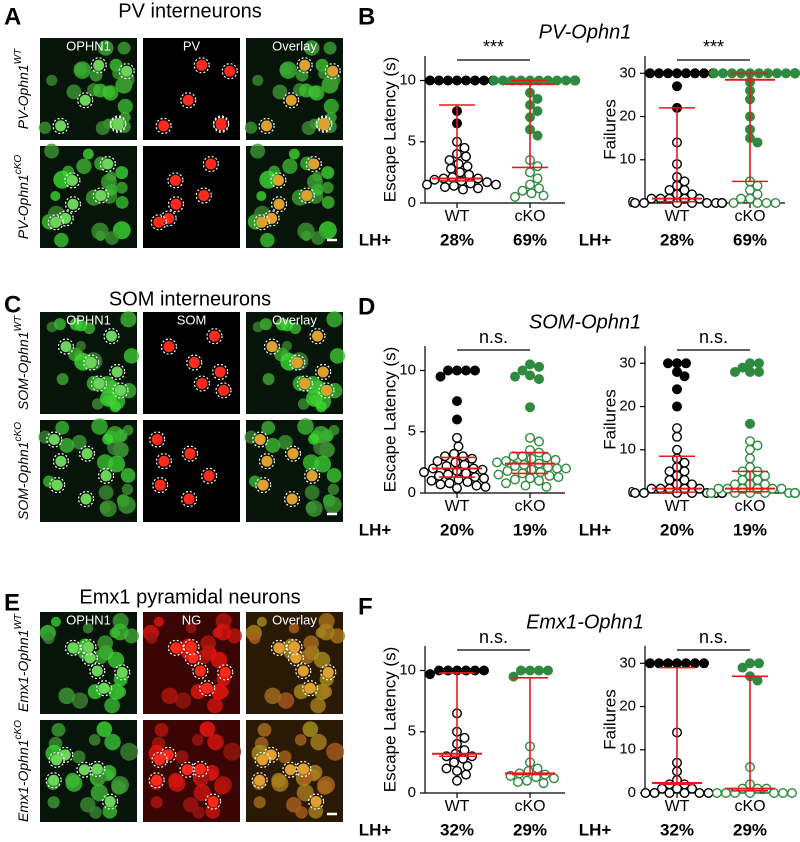 The height and width of the screenshot is (842, 800). Describe the element at coordinates (407, 79) in the screenshot. I see `y-tick-label: 10` at that location.